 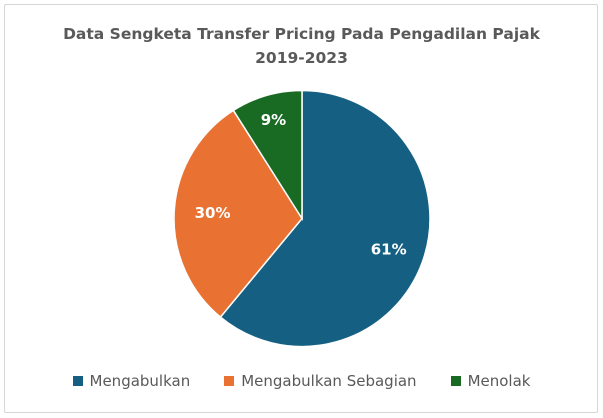 I want to click on legend-item-mengabulkan: Mengabulkan, so click(x=131, y=381).